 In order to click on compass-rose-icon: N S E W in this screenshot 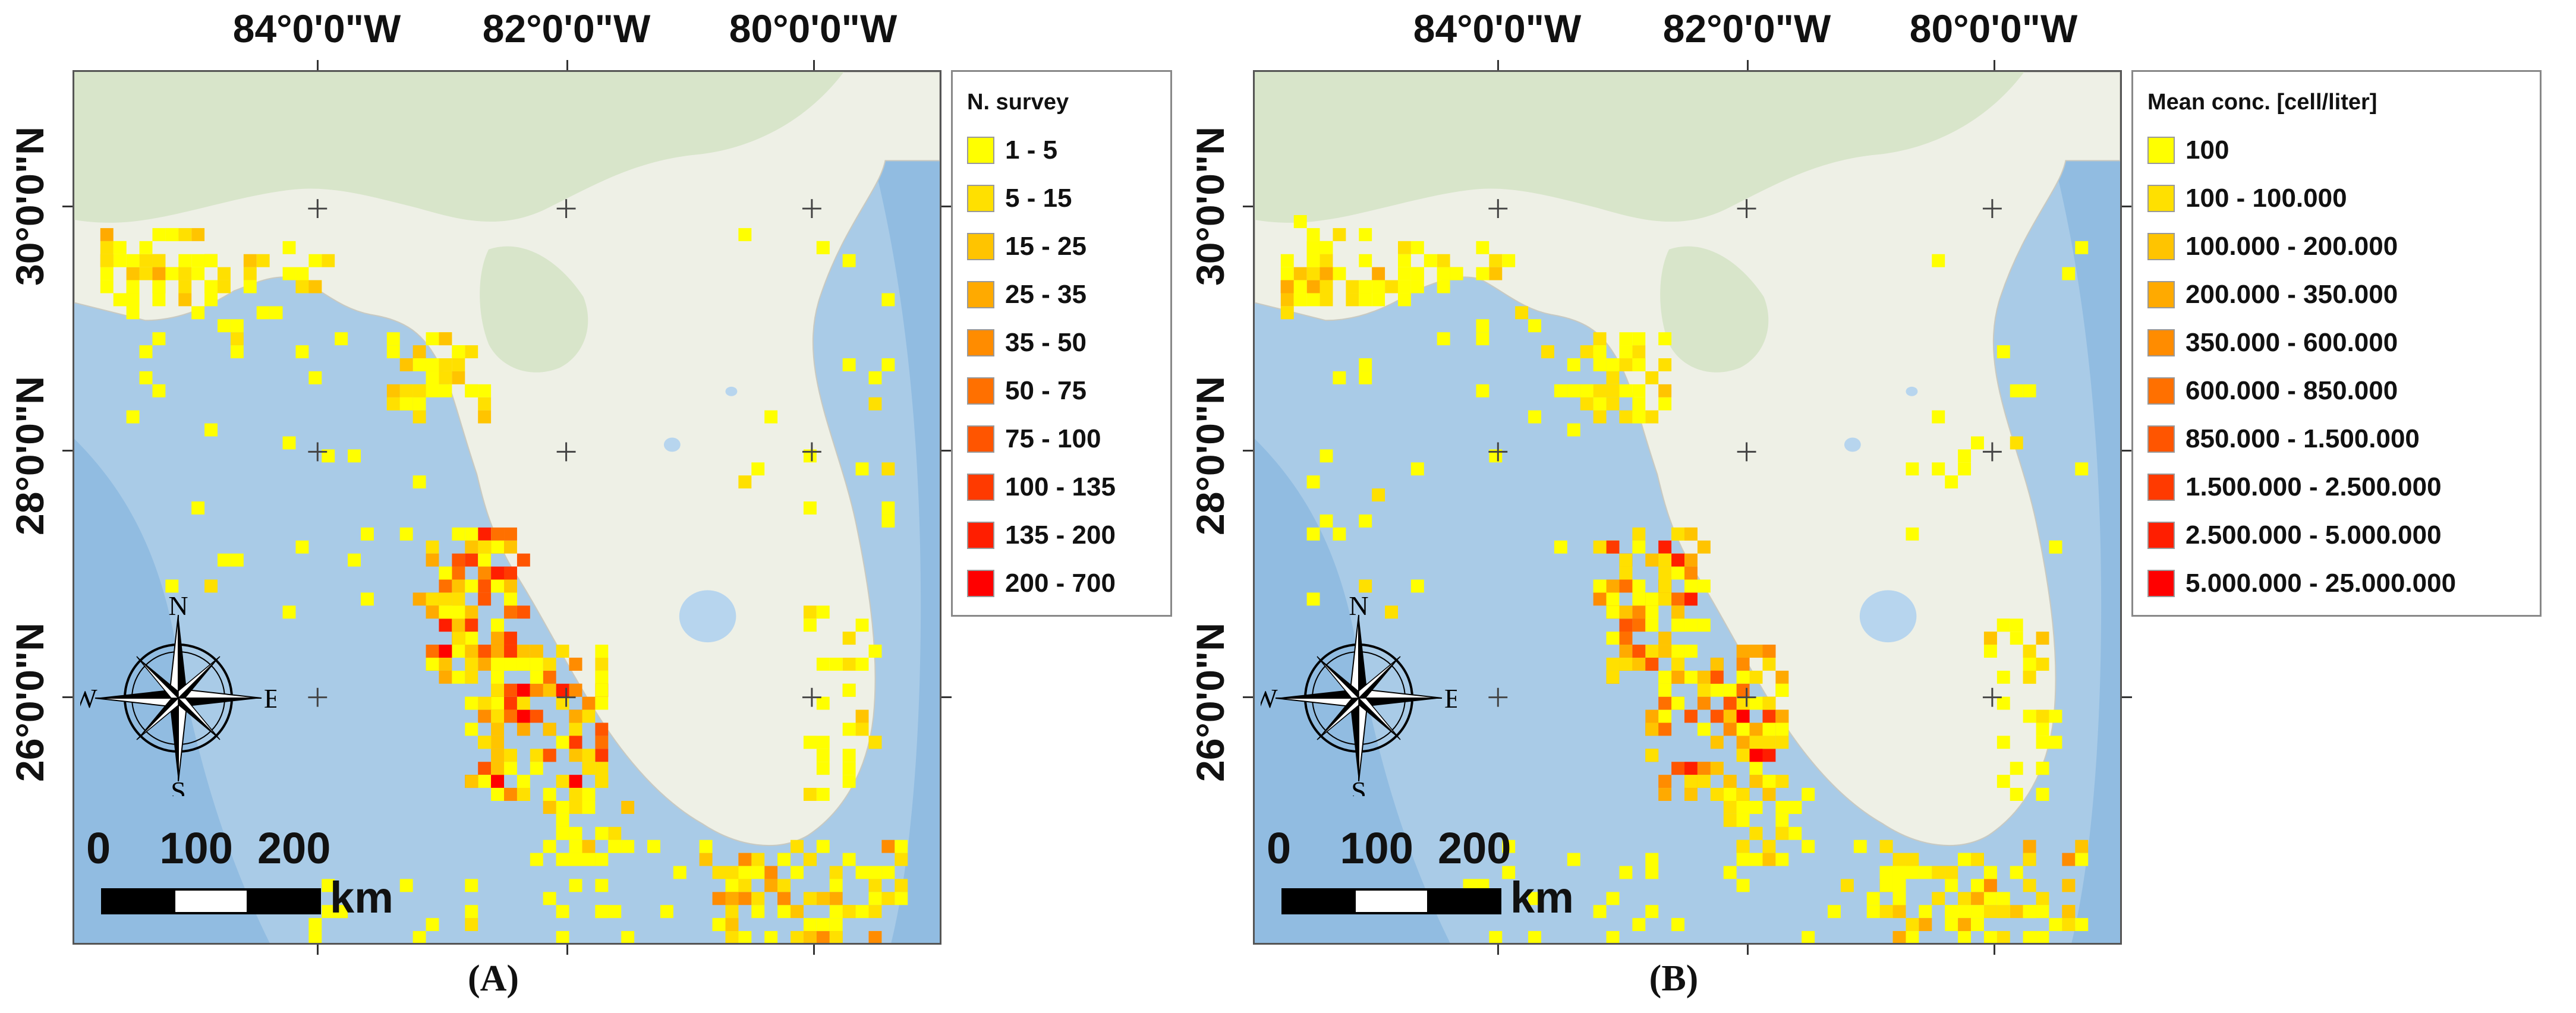, I will do `click(1359, 695)`.